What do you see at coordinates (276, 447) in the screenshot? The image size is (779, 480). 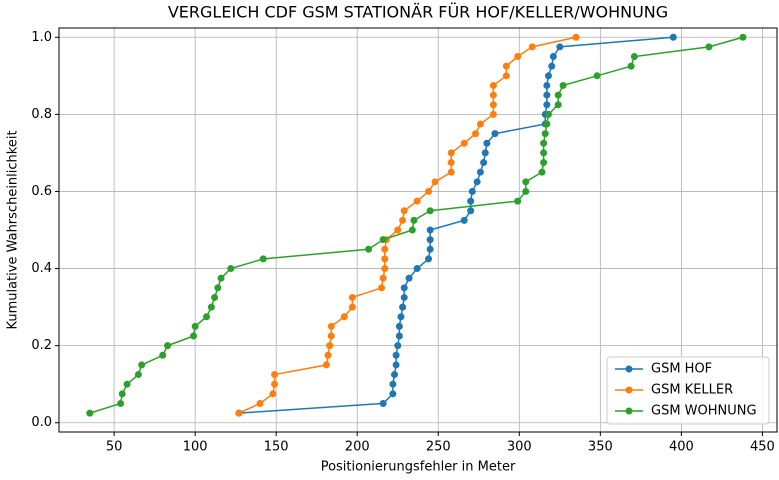 I see `x-tick-label: 150` at bounding box center [276, 447].